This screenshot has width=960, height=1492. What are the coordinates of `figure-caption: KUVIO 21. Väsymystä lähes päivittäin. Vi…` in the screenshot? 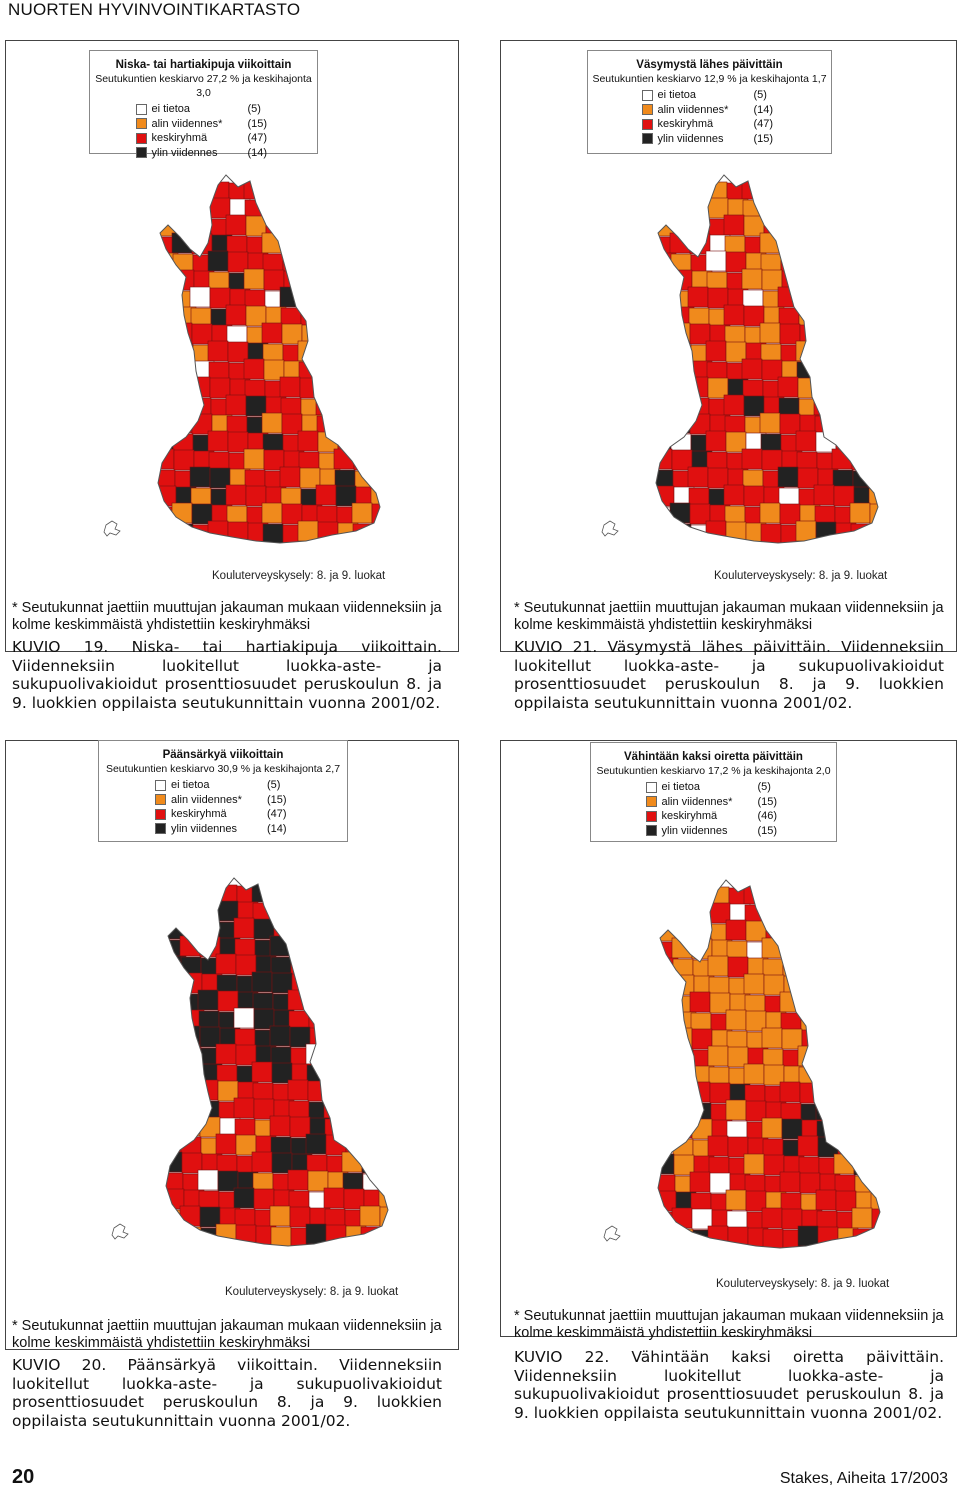 It's located at (729, 675).